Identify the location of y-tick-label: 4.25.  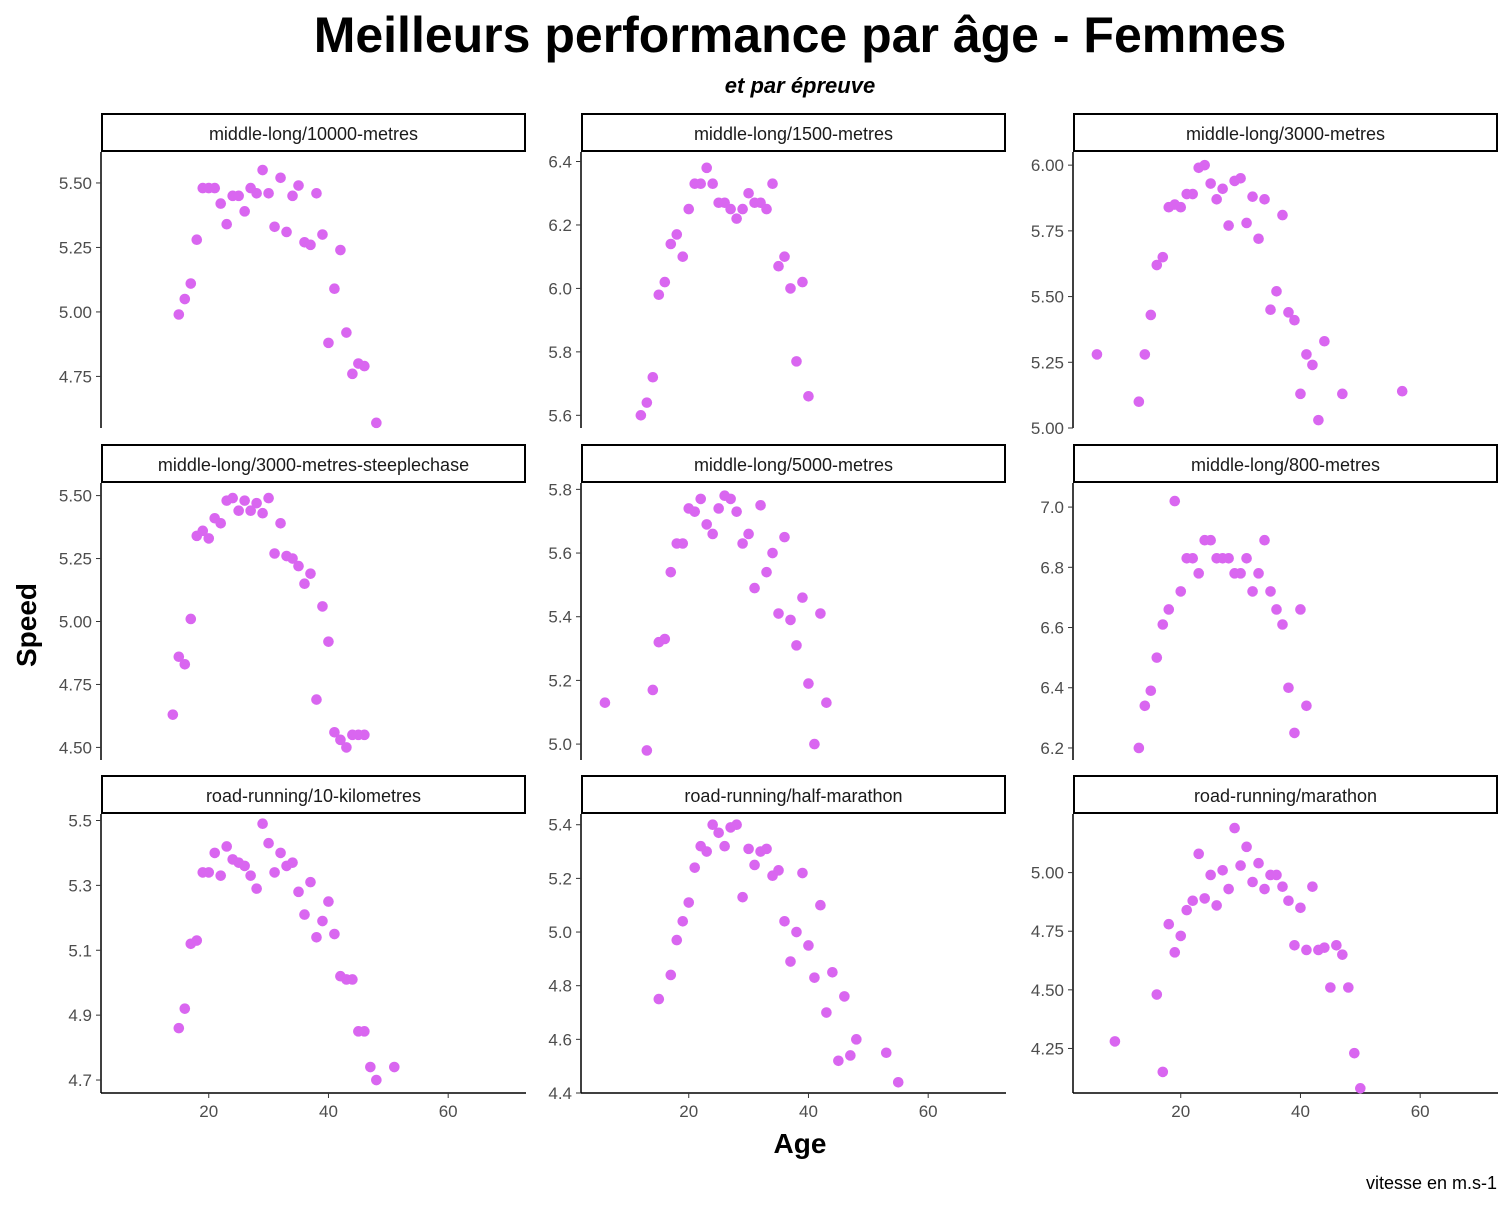
(1047, 1048).